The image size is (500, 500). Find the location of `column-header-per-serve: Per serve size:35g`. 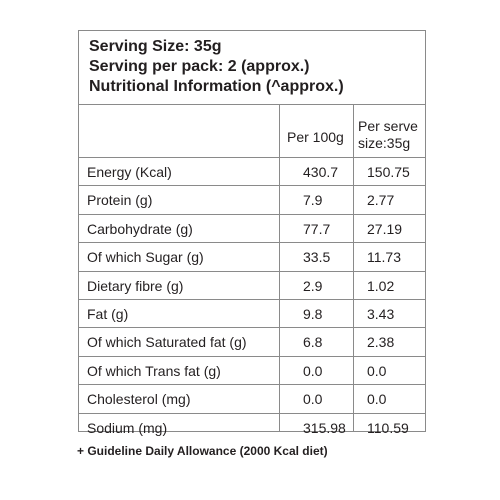

column-header-per-serve: Per serve size:35g is located at coordinates (388, 135).